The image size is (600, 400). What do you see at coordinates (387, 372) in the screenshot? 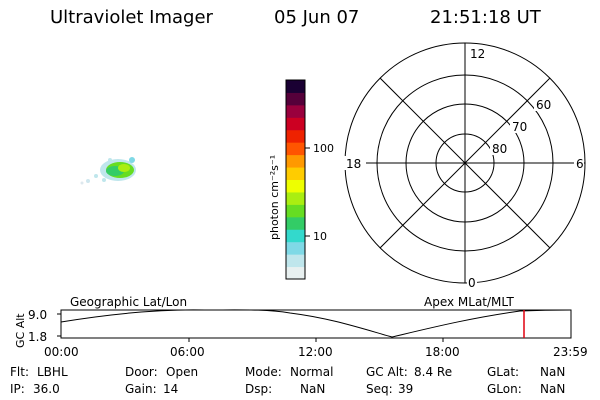
I see `info-gcalt-label: GC Alt:` at bounding box center [387, 372].